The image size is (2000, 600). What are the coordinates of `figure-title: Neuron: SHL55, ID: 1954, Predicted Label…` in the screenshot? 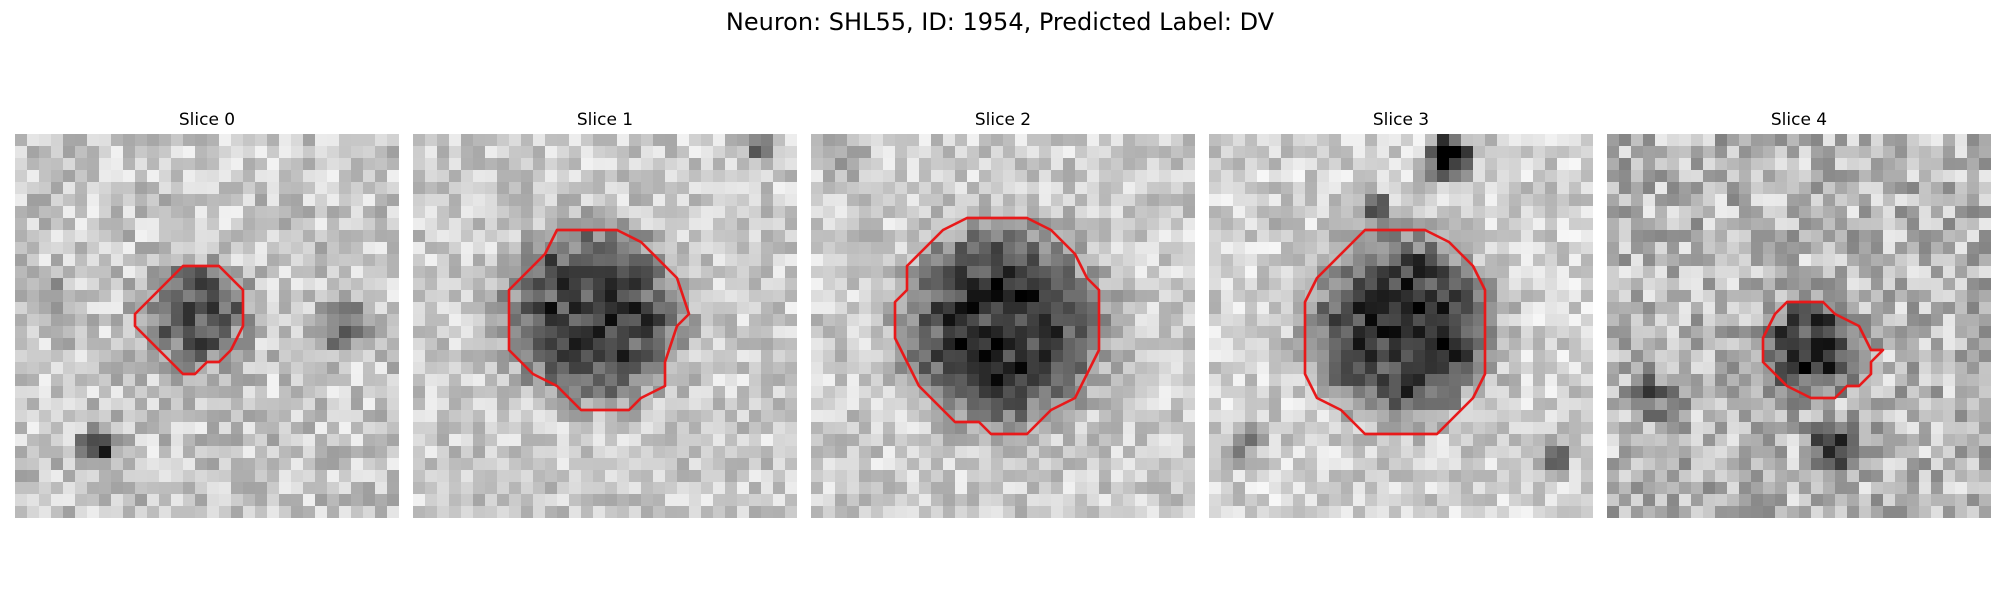 It's located at (1000, 22).